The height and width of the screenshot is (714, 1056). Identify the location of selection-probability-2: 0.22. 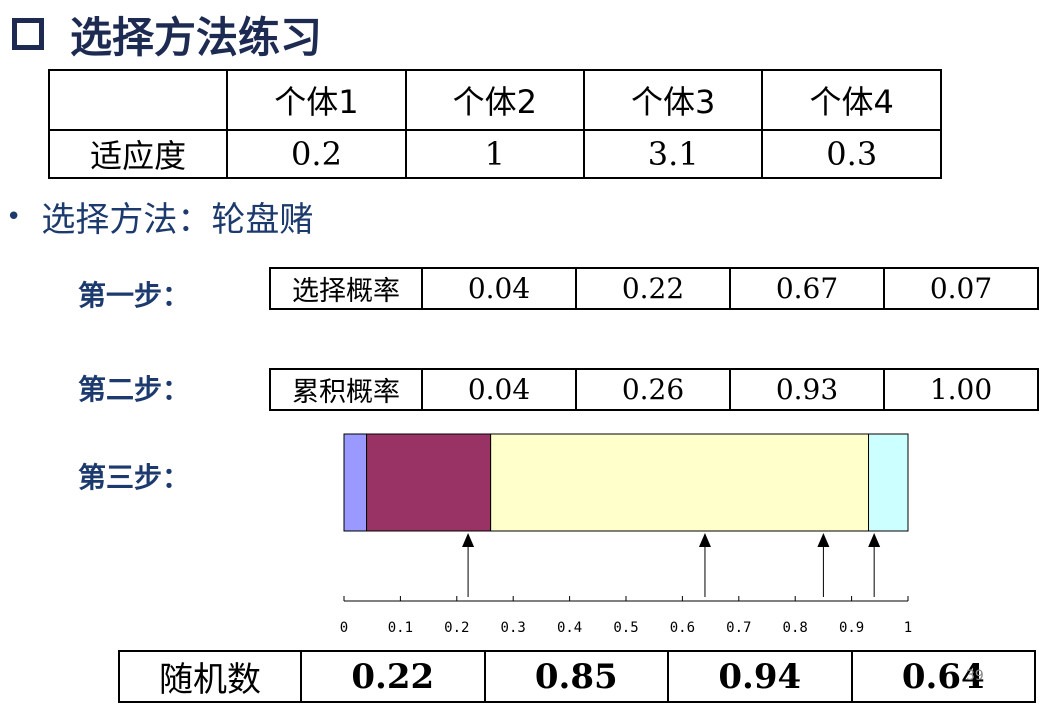
(653, 288).